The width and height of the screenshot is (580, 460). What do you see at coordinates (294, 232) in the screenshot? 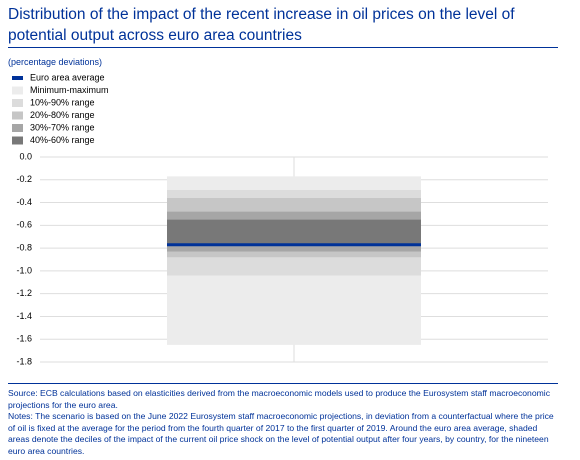
I see `range-band` at bounding box center [294, 232].